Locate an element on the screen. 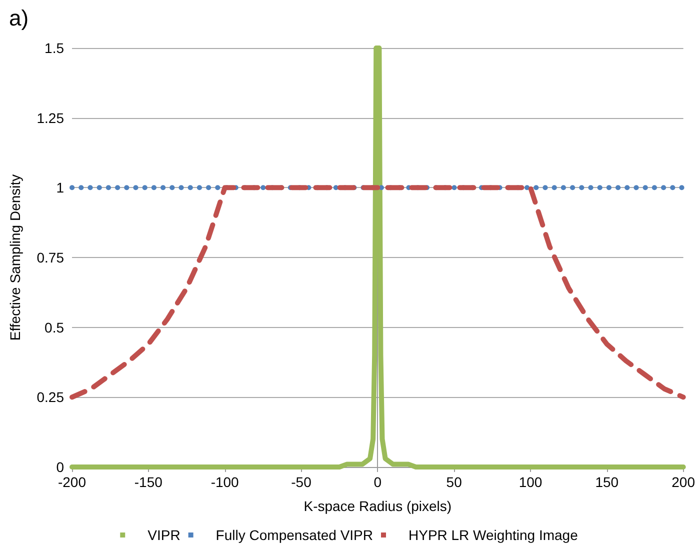 Image resolution: width=698 pixels, height=555 pixels. y-tick-label: 0.5 is located at coordinates (54, 327).